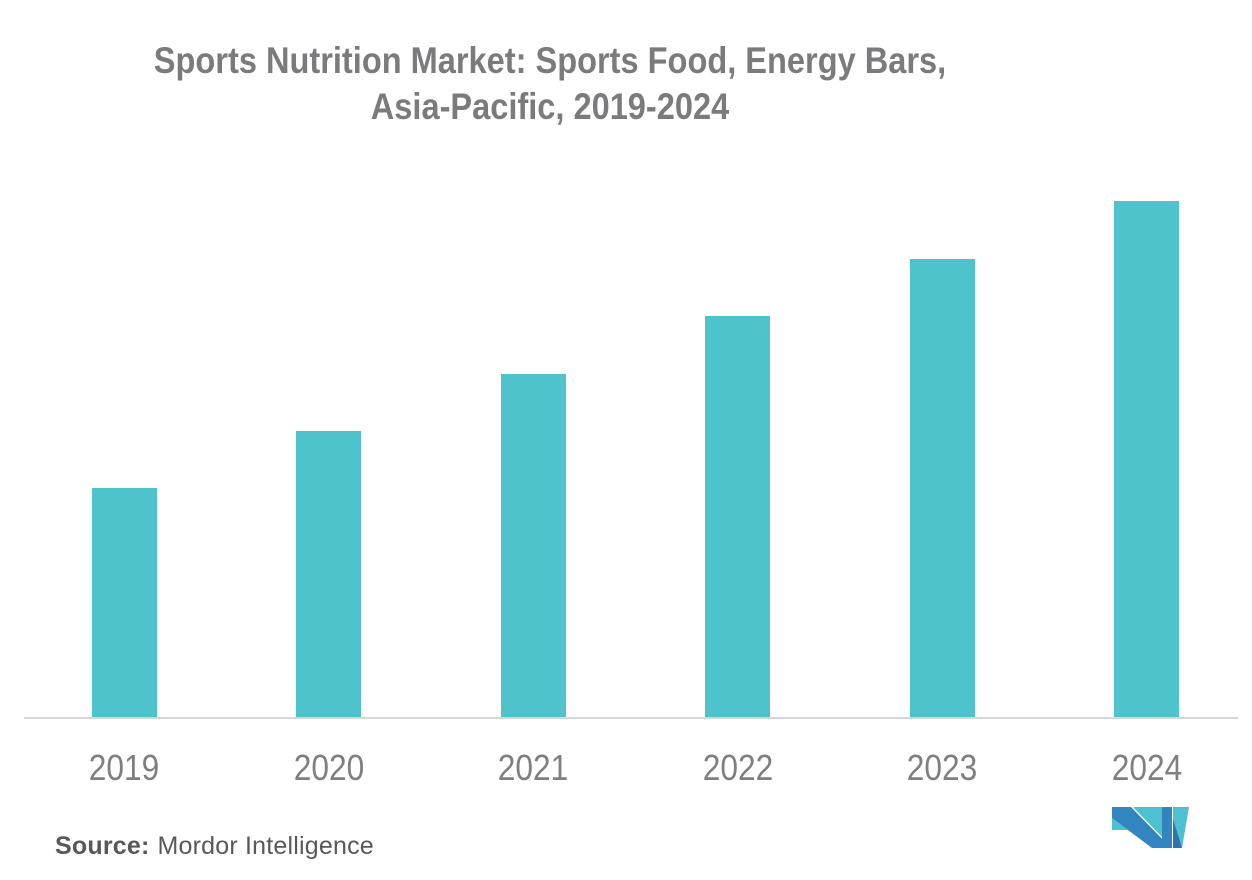 The width and height of the screenshot is (1252, 880). I want to click on logo-top-teal-triangle, so click(1147, 822).